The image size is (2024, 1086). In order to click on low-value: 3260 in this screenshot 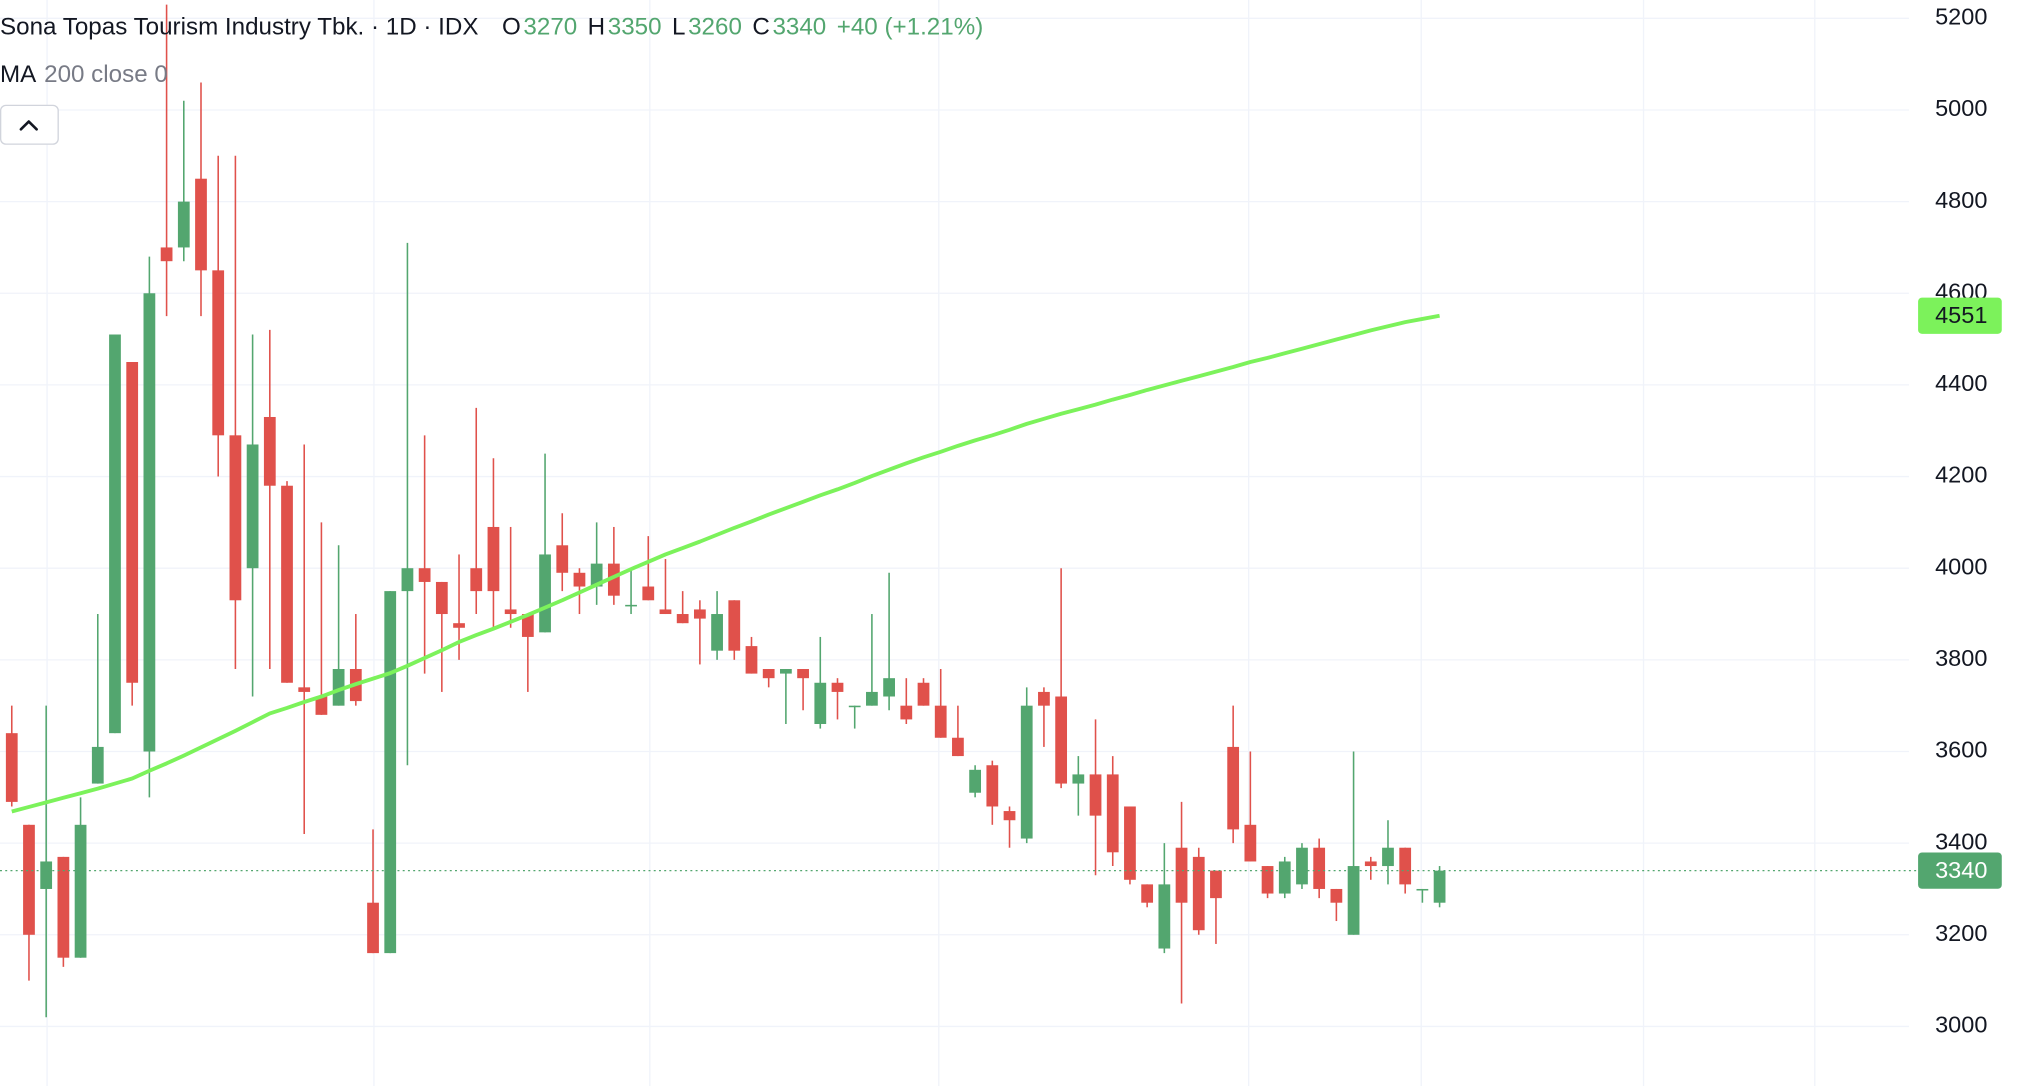, I will do `click(715, 27)`.